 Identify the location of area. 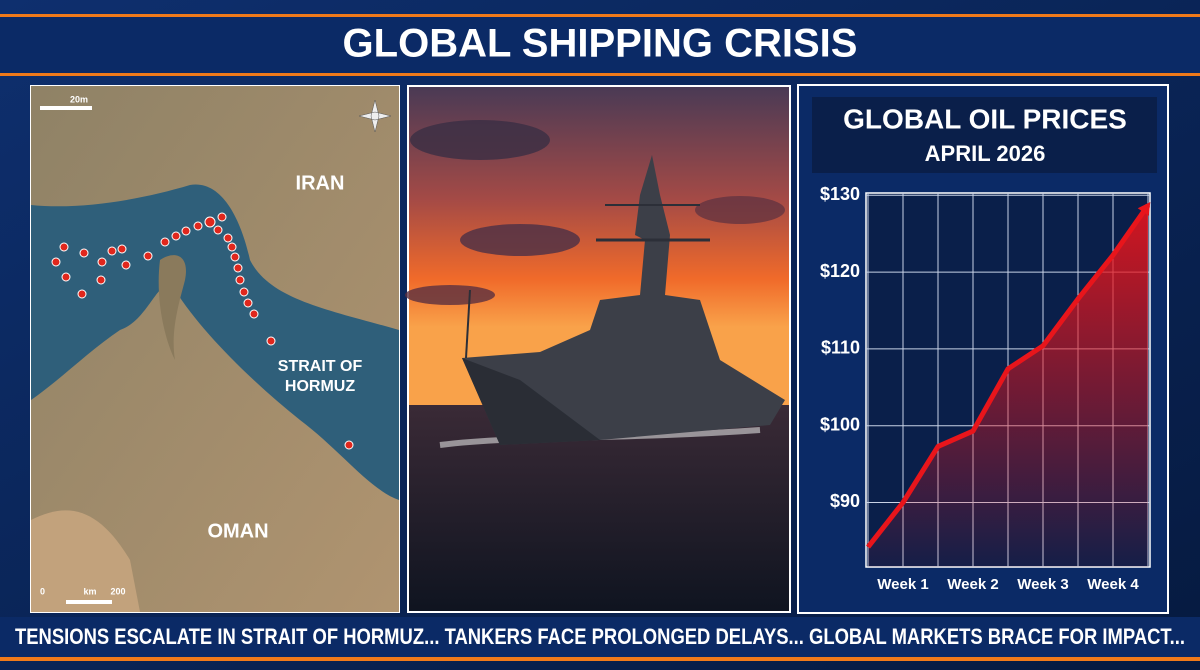
(1008, 386).